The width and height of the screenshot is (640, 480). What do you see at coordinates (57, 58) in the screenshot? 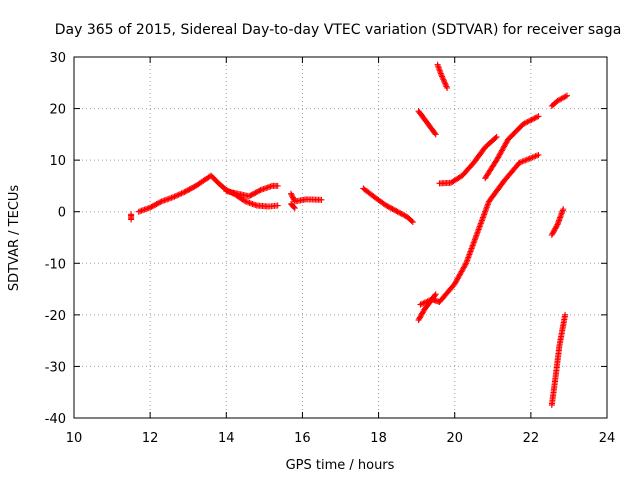
I see `y-tick-label: 30` at bounding box center [57, 58].